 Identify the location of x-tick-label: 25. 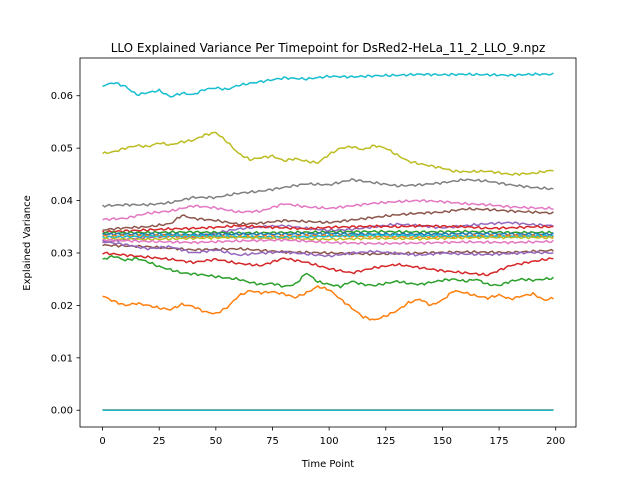
(159, 441).